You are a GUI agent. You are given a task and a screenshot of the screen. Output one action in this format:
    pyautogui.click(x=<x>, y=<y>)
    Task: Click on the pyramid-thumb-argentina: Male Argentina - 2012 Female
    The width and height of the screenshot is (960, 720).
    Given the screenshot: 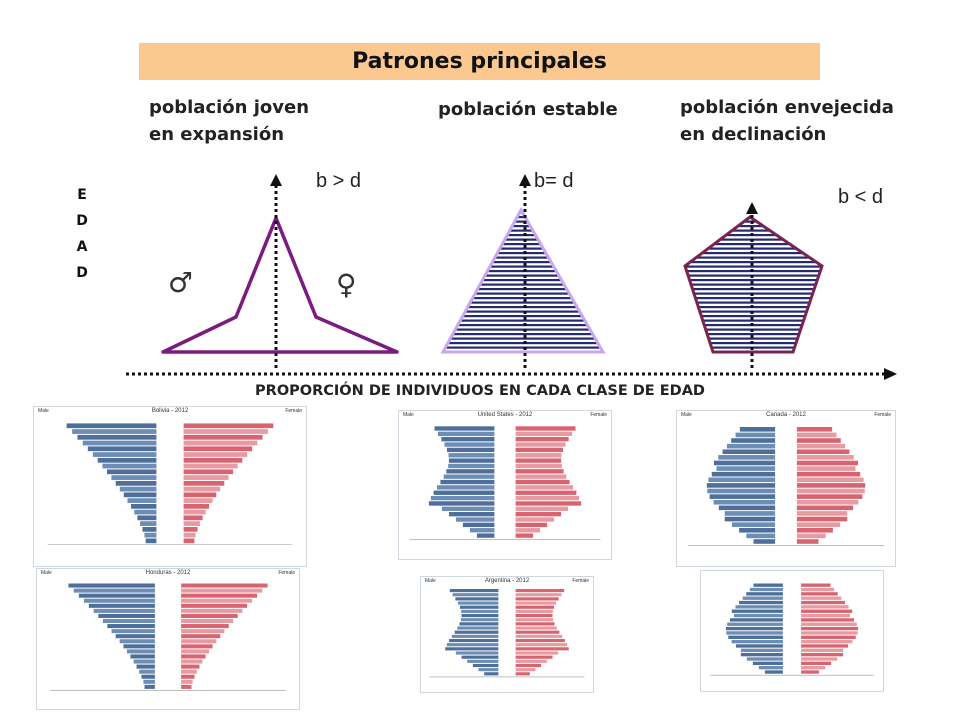 What is the action you would take?
    pyautogui.click(x=507, y=634)
    